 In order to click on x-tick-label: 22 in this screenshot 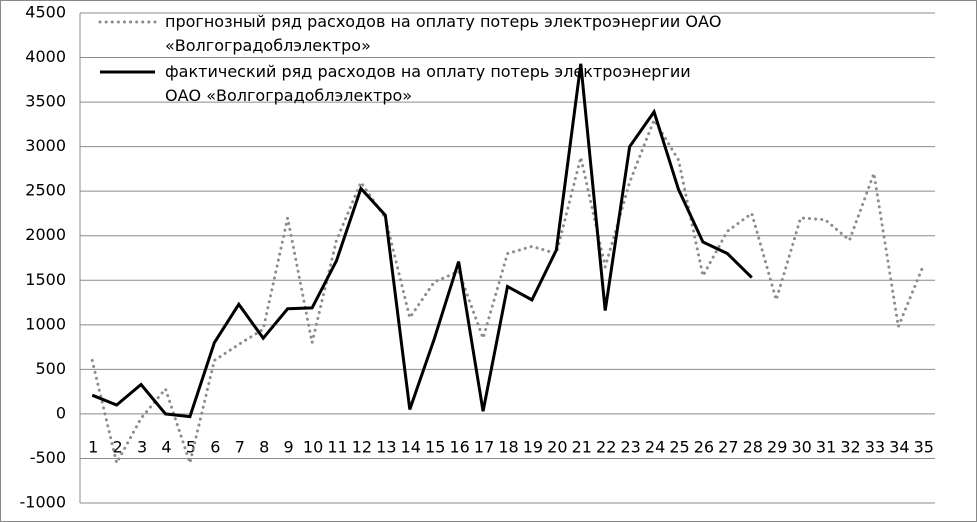, I will do `click(606, 446)`.